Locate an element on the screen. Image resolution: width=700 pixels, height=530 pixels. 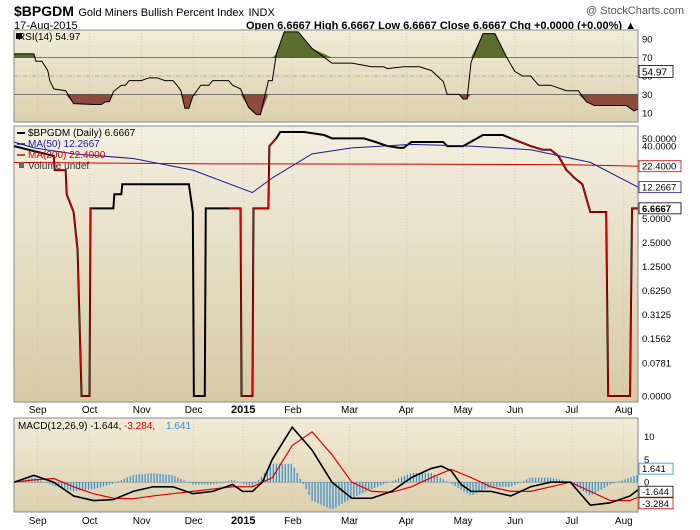
x-tick-label: Mar is located at coordinates (350, 521).